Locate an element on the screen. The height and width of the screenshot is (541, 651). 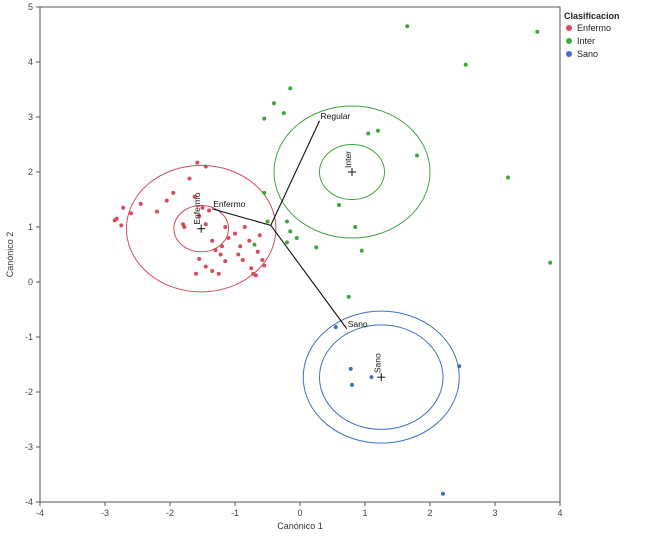
y-tick-label: 1 is located at coordinates (30, 227).